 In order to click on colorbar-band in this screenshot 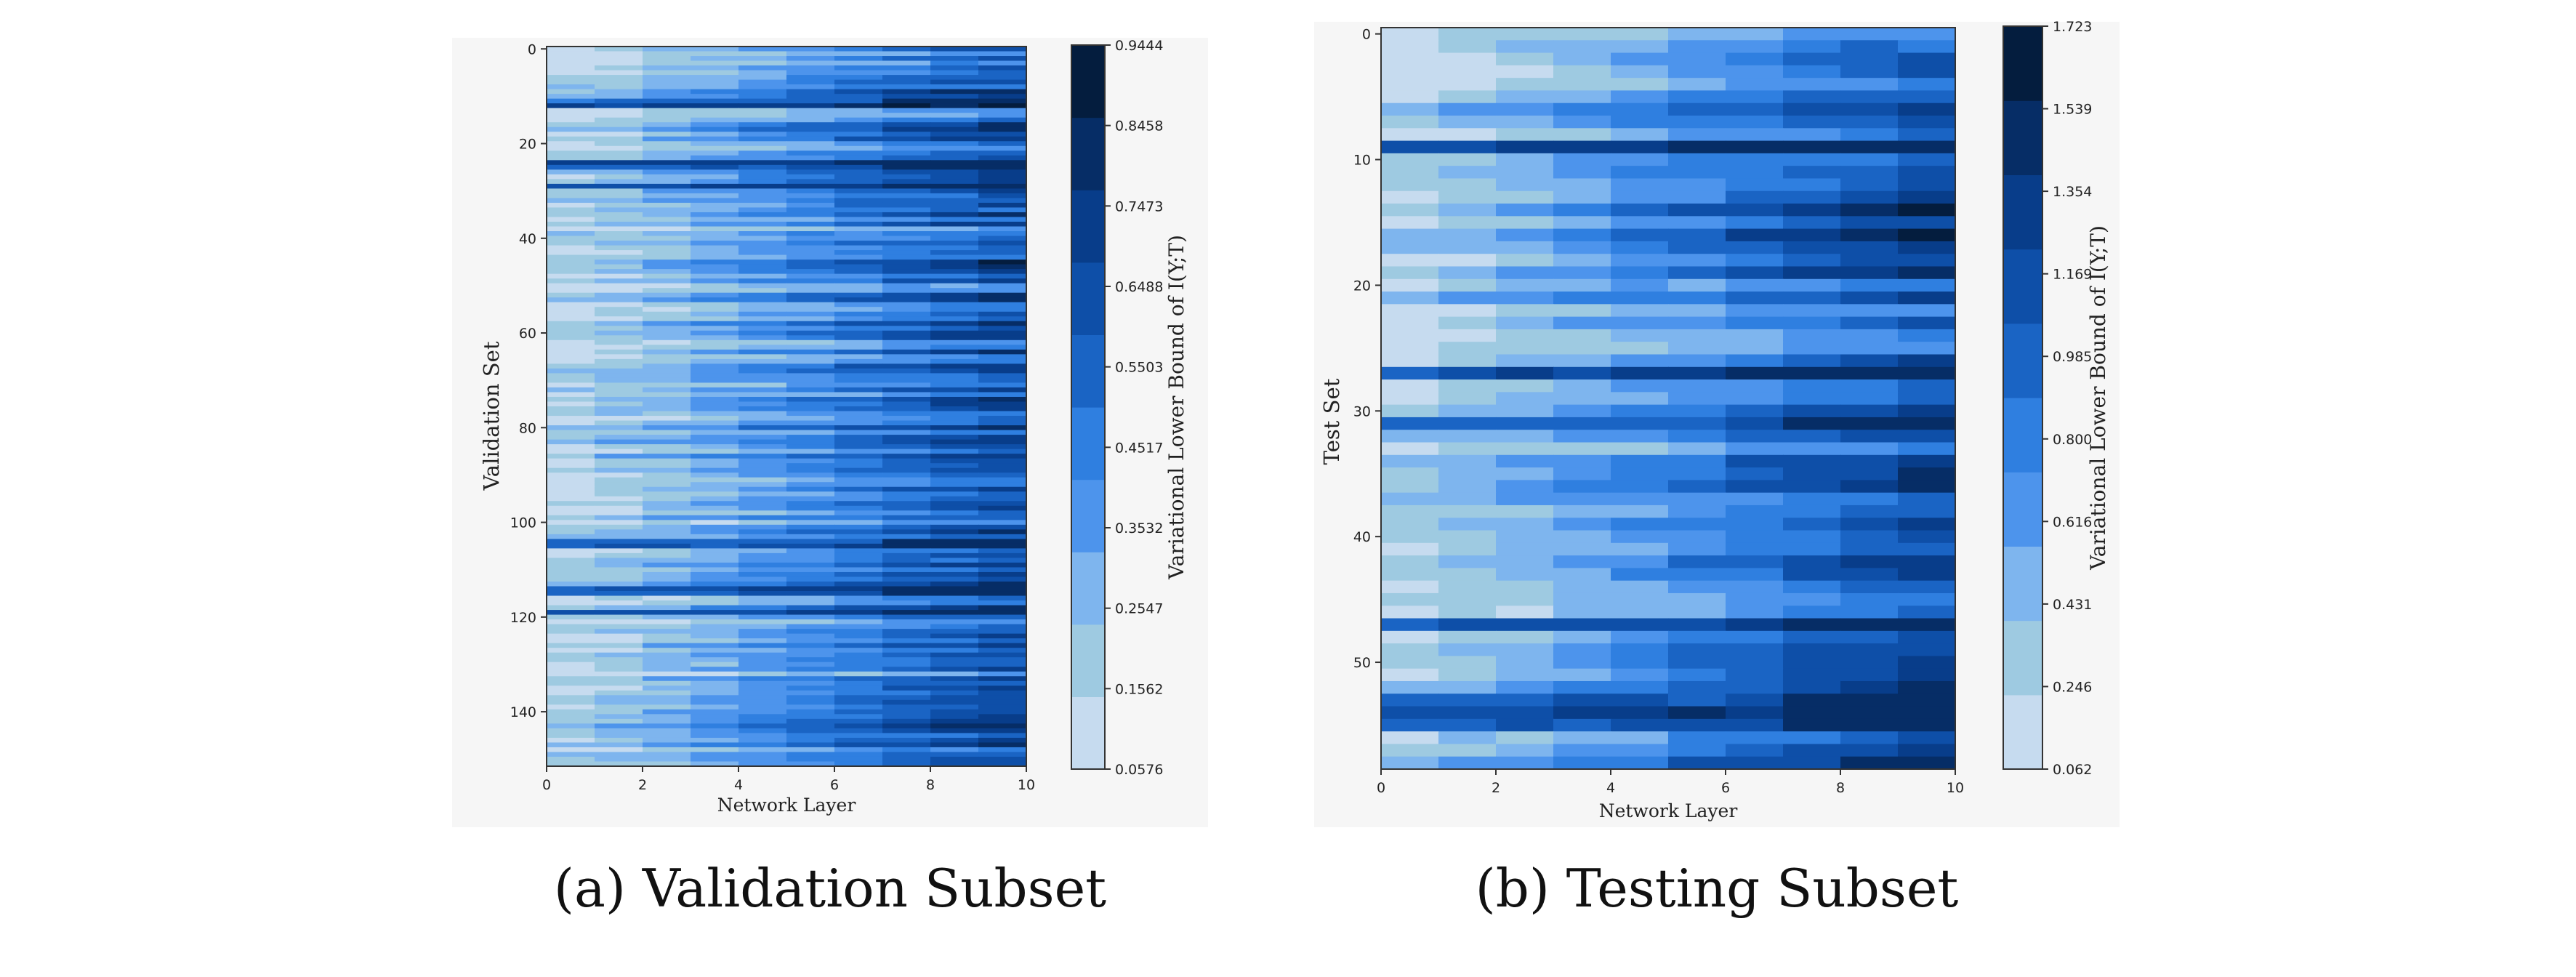, I will do `click(1088, 81)`.